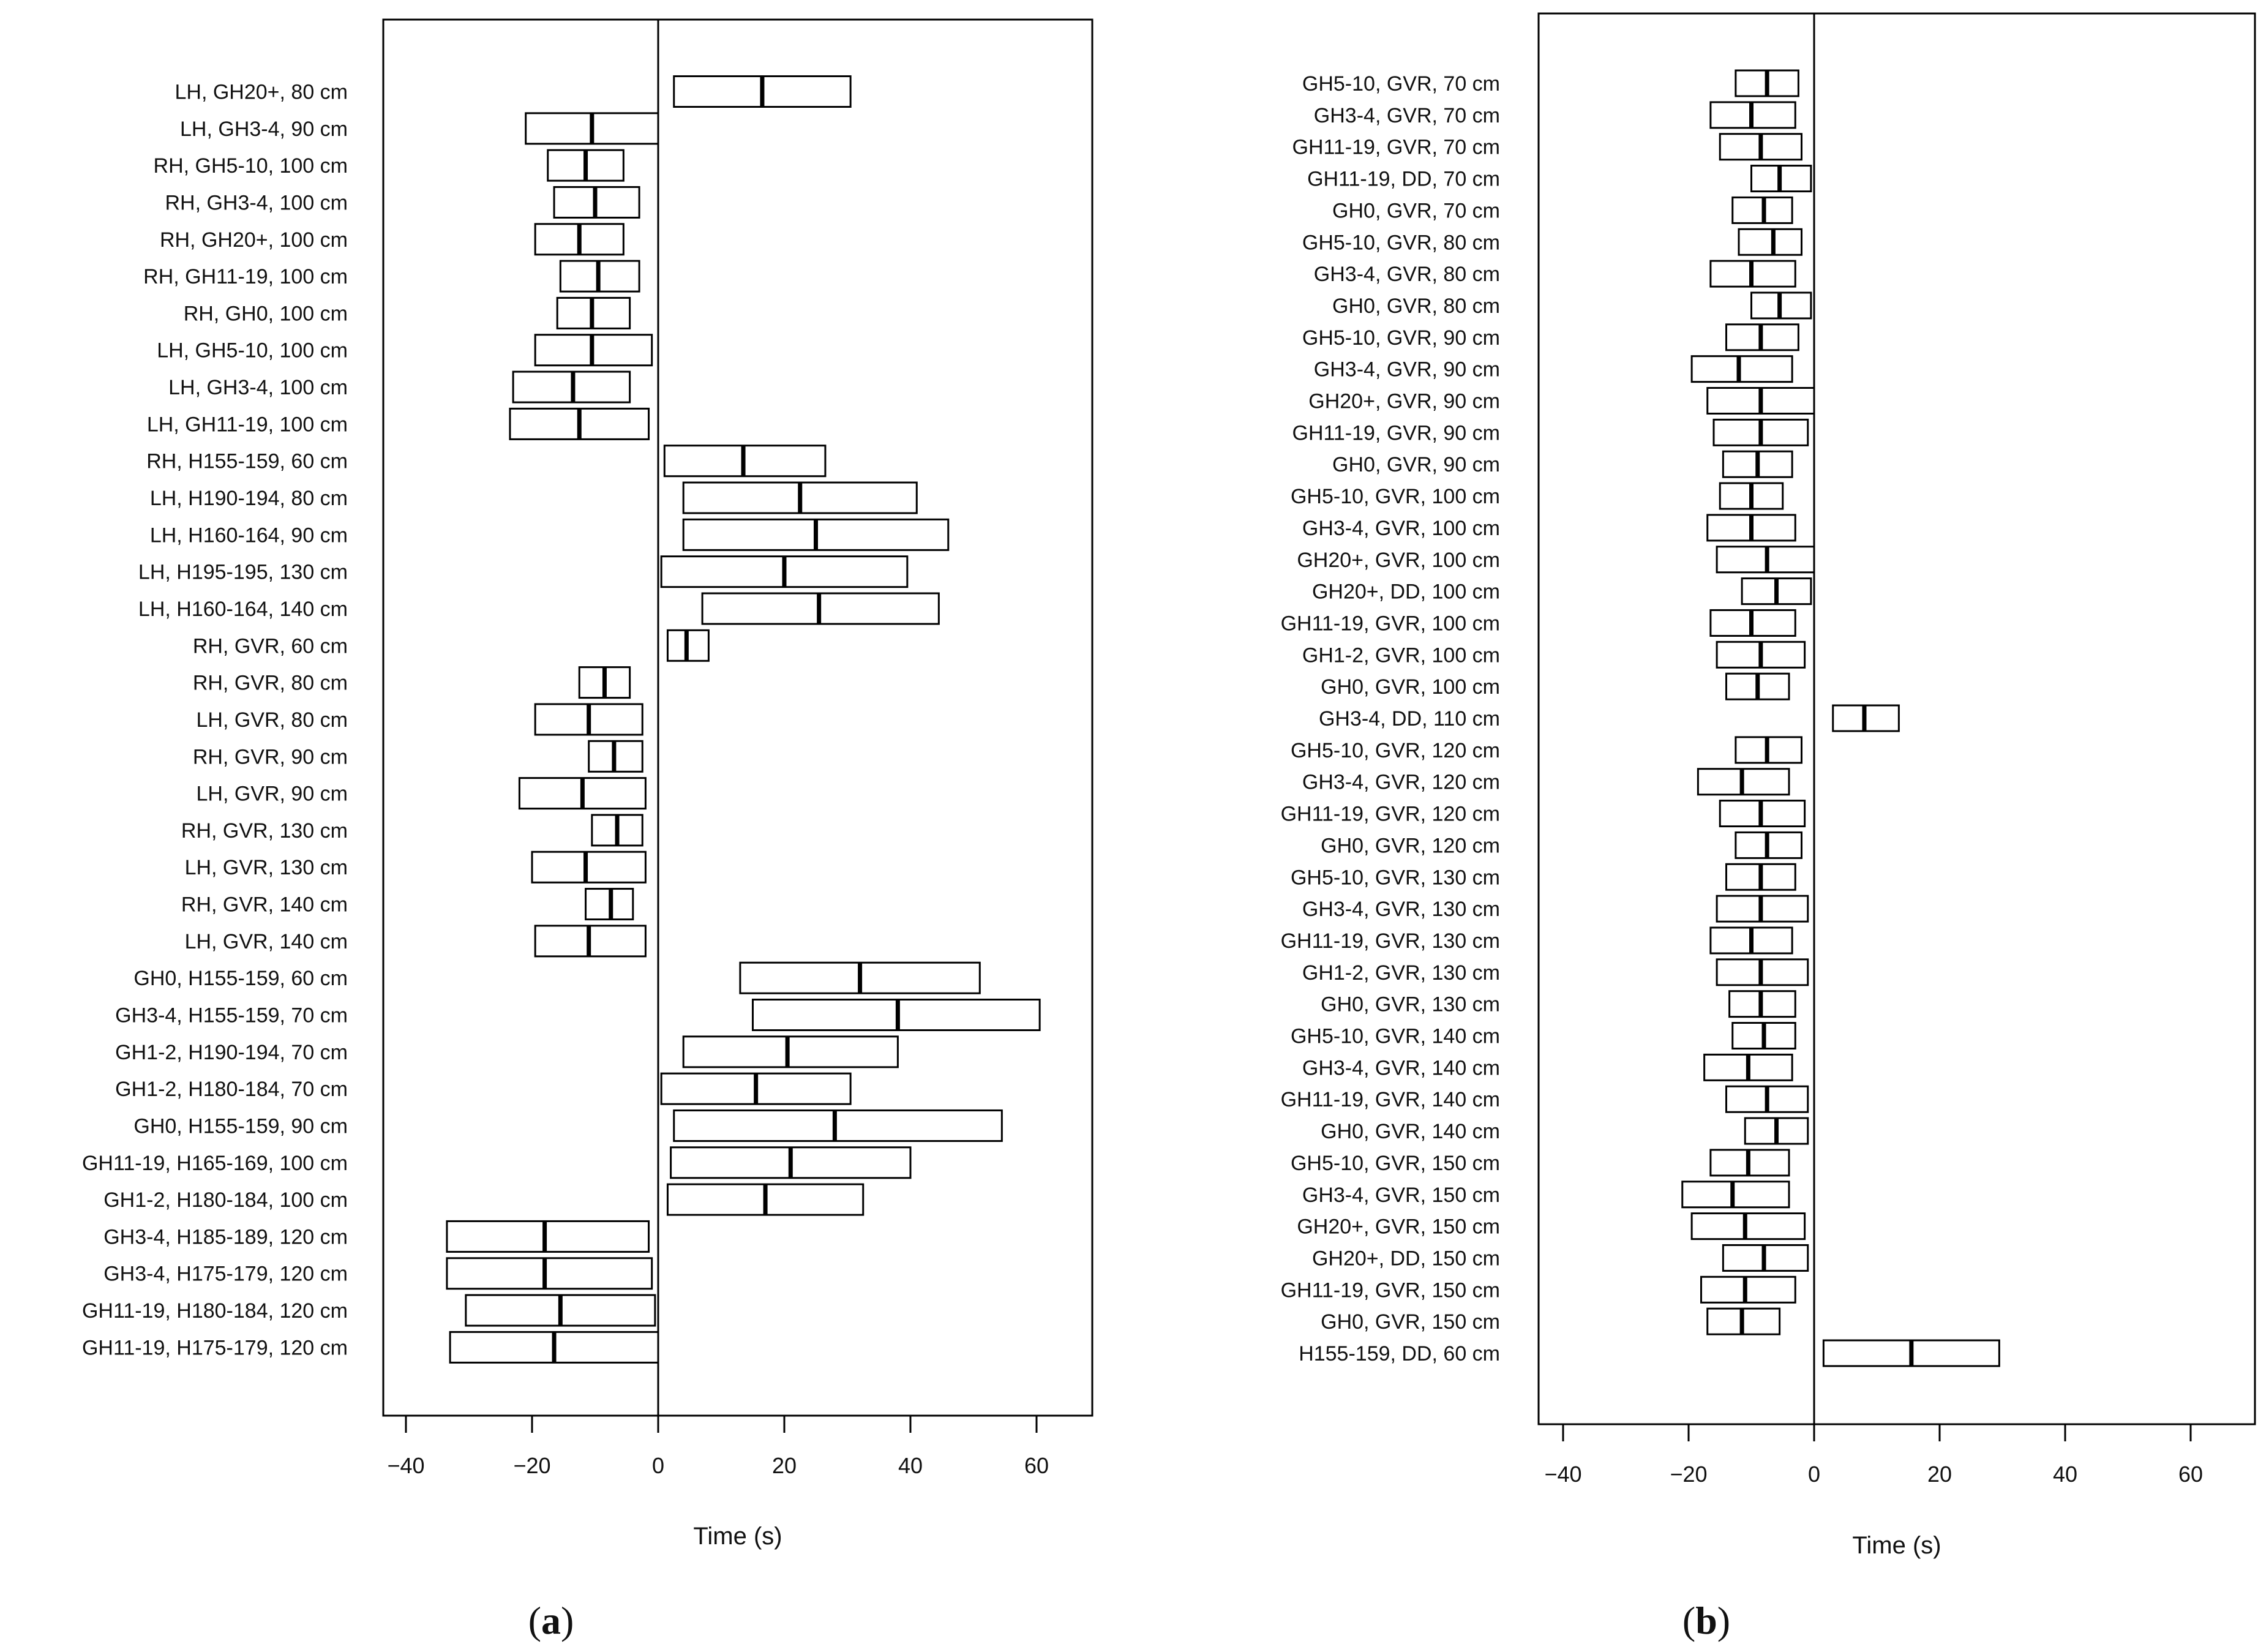 The height and width of the screenshot is (1652, 2258). Describe the element at coordinates (243, 609) in the screenshot. I see `category-label: LH, H160-164, 140 cm` at that location.